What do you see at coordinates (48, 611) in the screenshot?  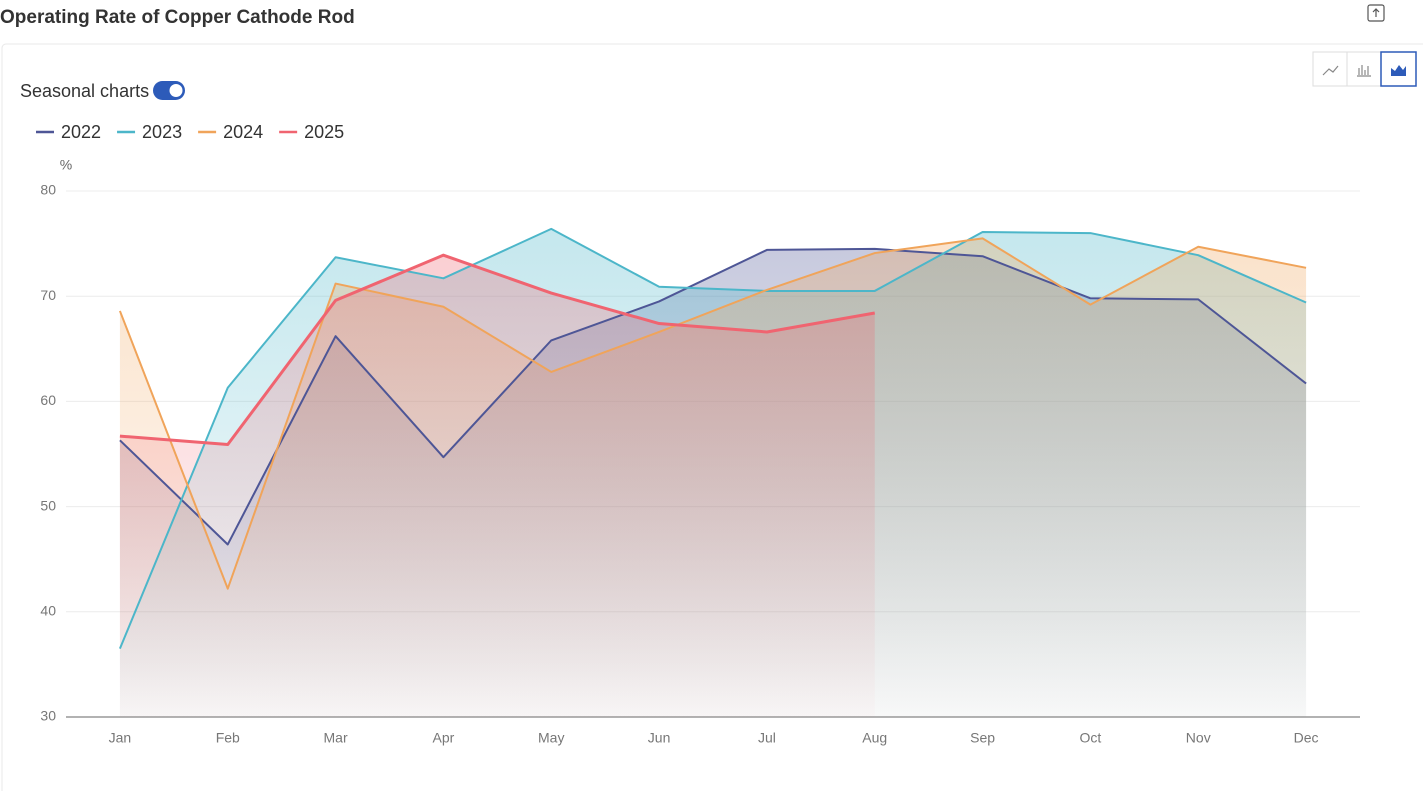 I see `y-tick-label: 40` at bounding box center [48, 611].